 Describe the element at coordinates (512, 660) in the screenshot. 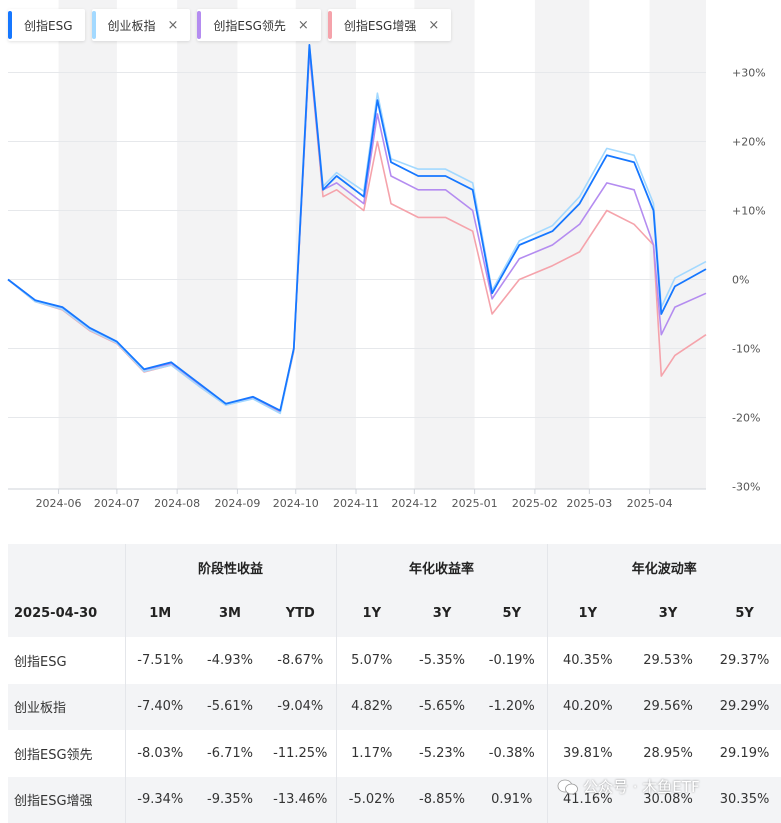

I see `table-cell: -0.19%` at that location.